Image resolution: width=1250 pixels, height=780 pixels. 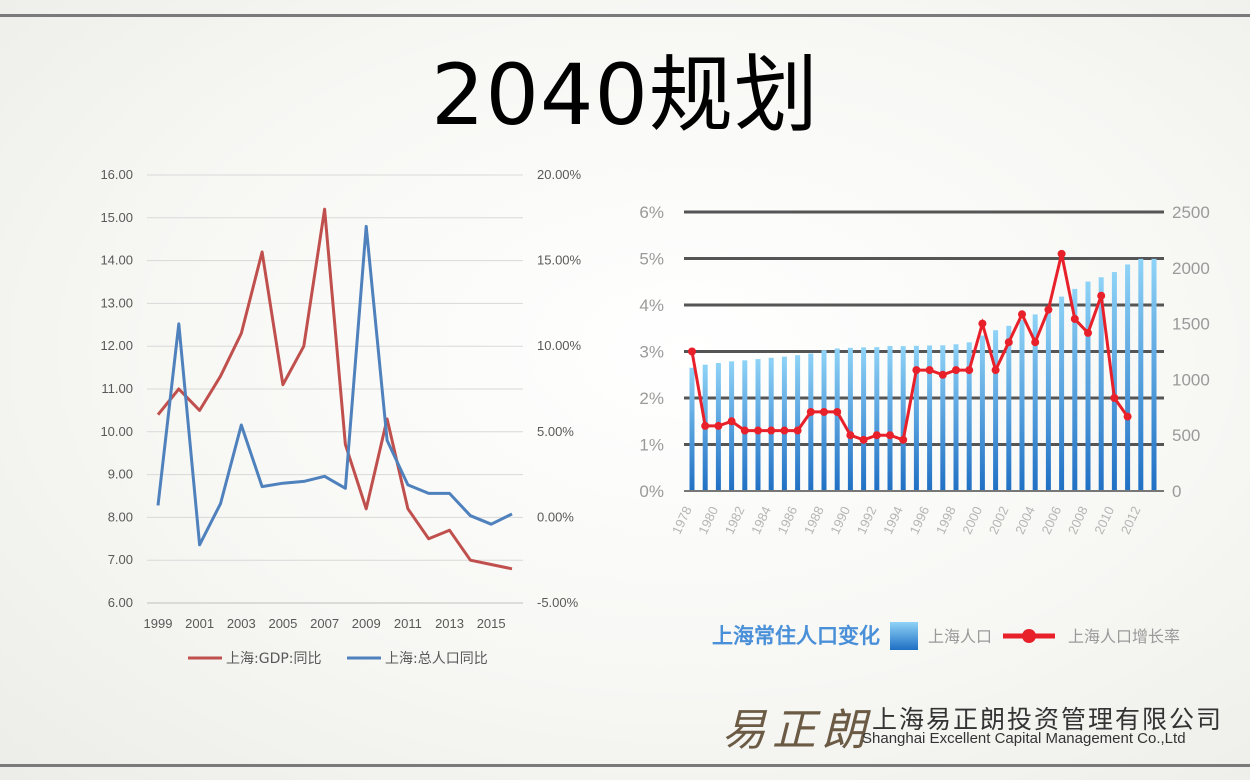 I want to click on y-left-tick-label: 1%, so click(x=651, y=445).